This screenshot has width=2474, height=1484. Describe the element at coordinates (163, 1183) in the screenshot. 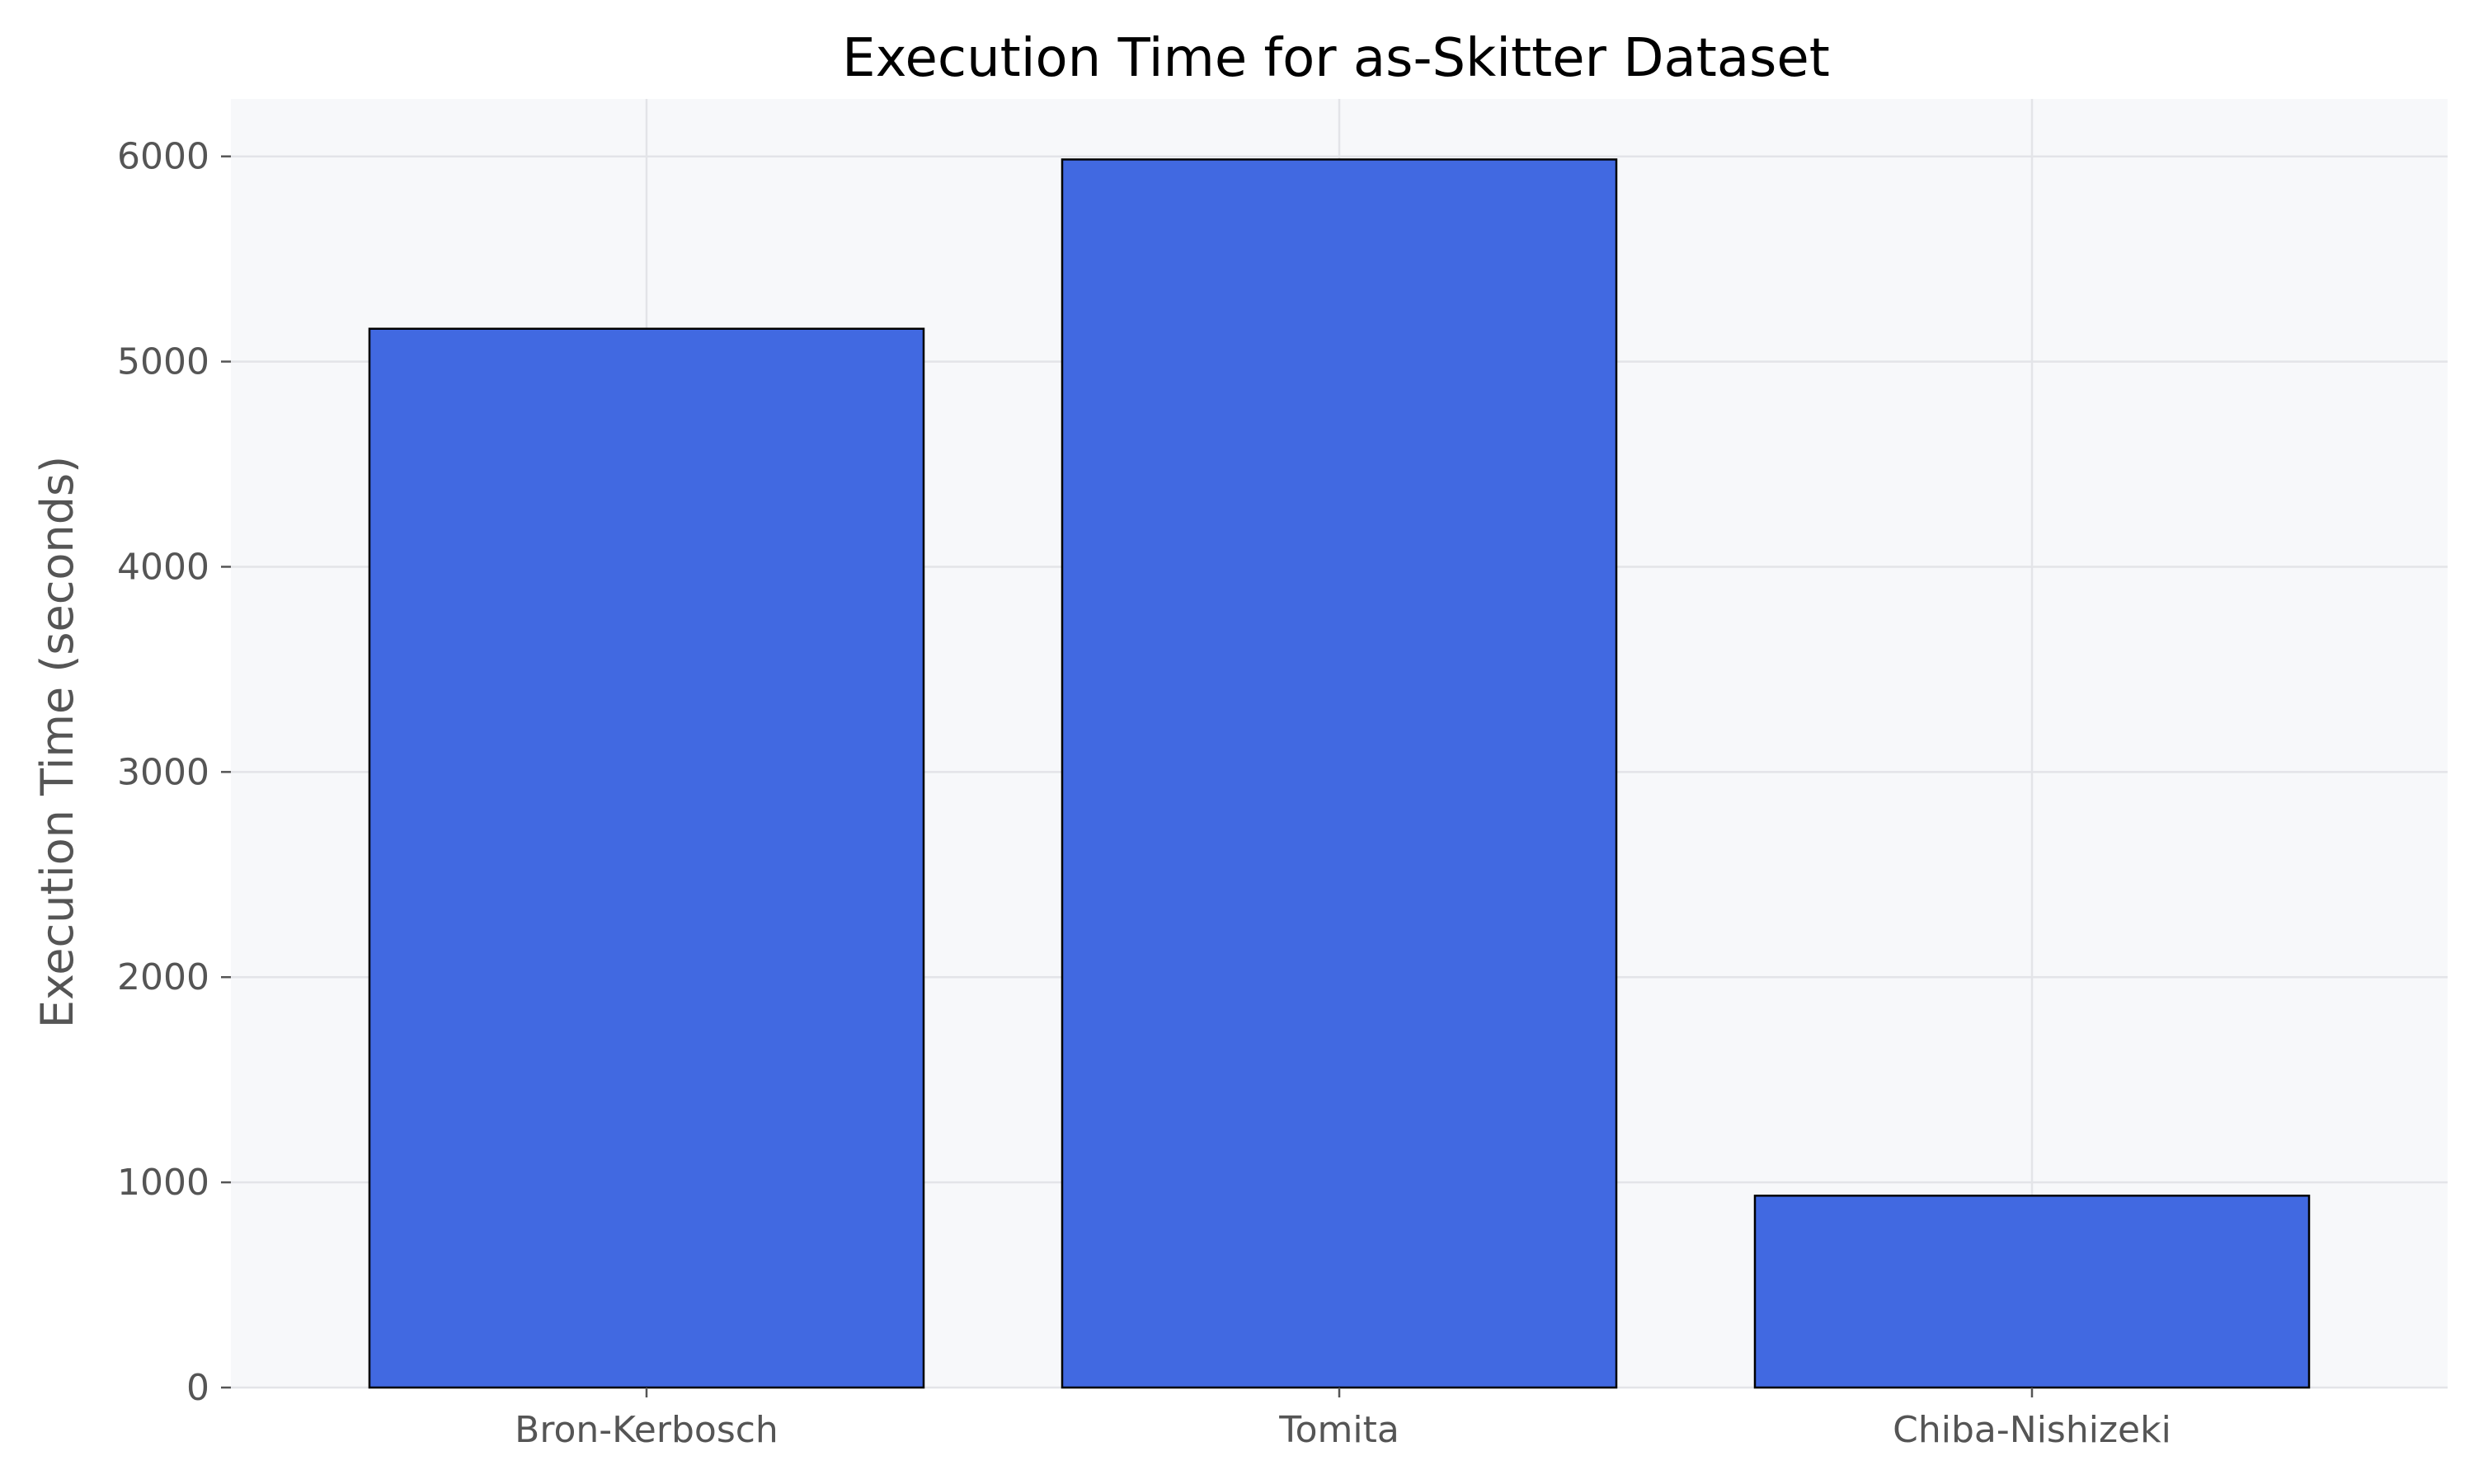

I see `y-tick-label: 1000` at that location.